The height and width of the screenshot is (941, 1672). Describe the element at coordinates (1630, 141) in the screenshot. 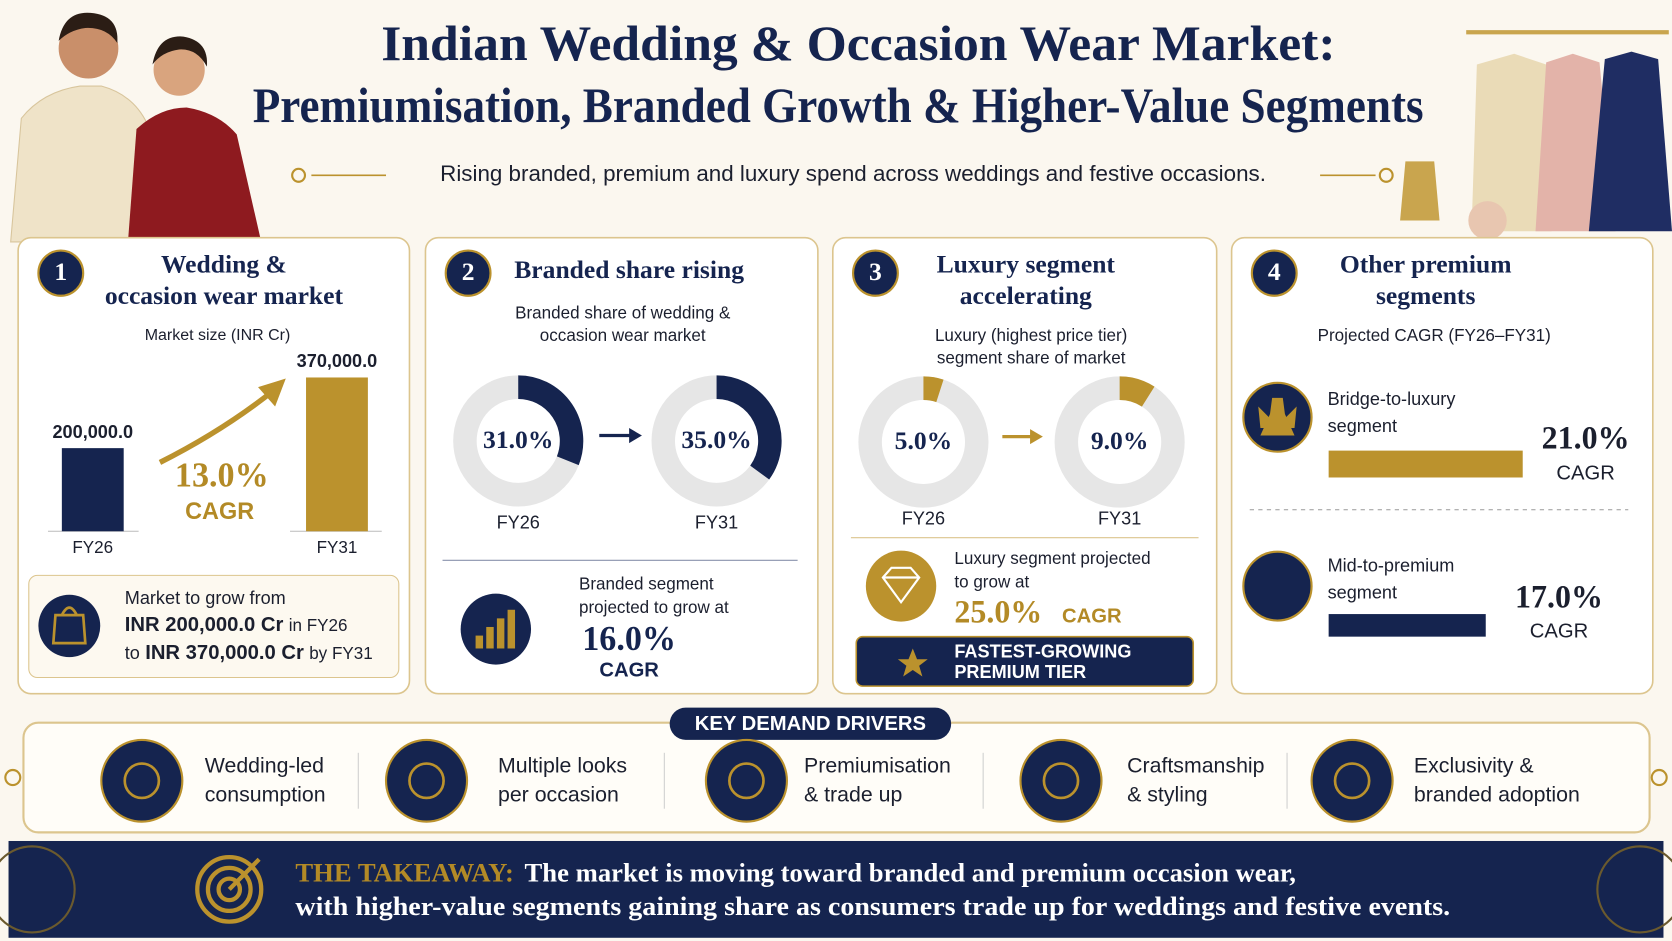

I see `blue-dress` at that location.